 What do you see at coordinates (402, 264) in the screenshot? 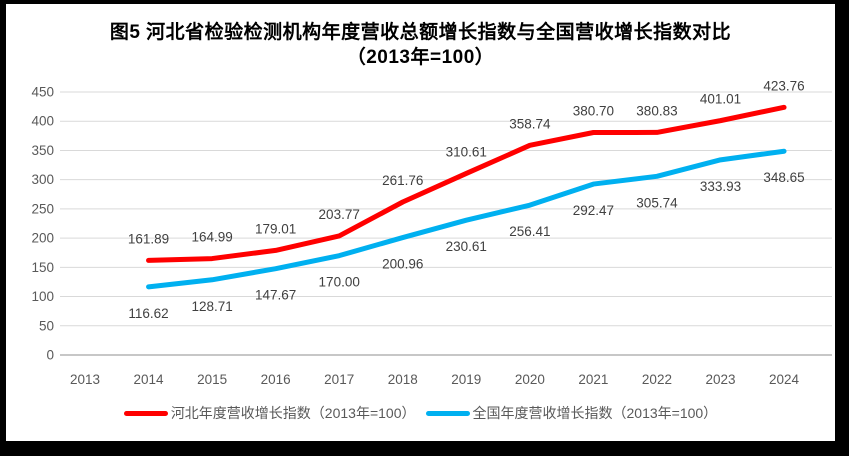
I see `data-label-national: 200.96` at bounding box center [402, 264].